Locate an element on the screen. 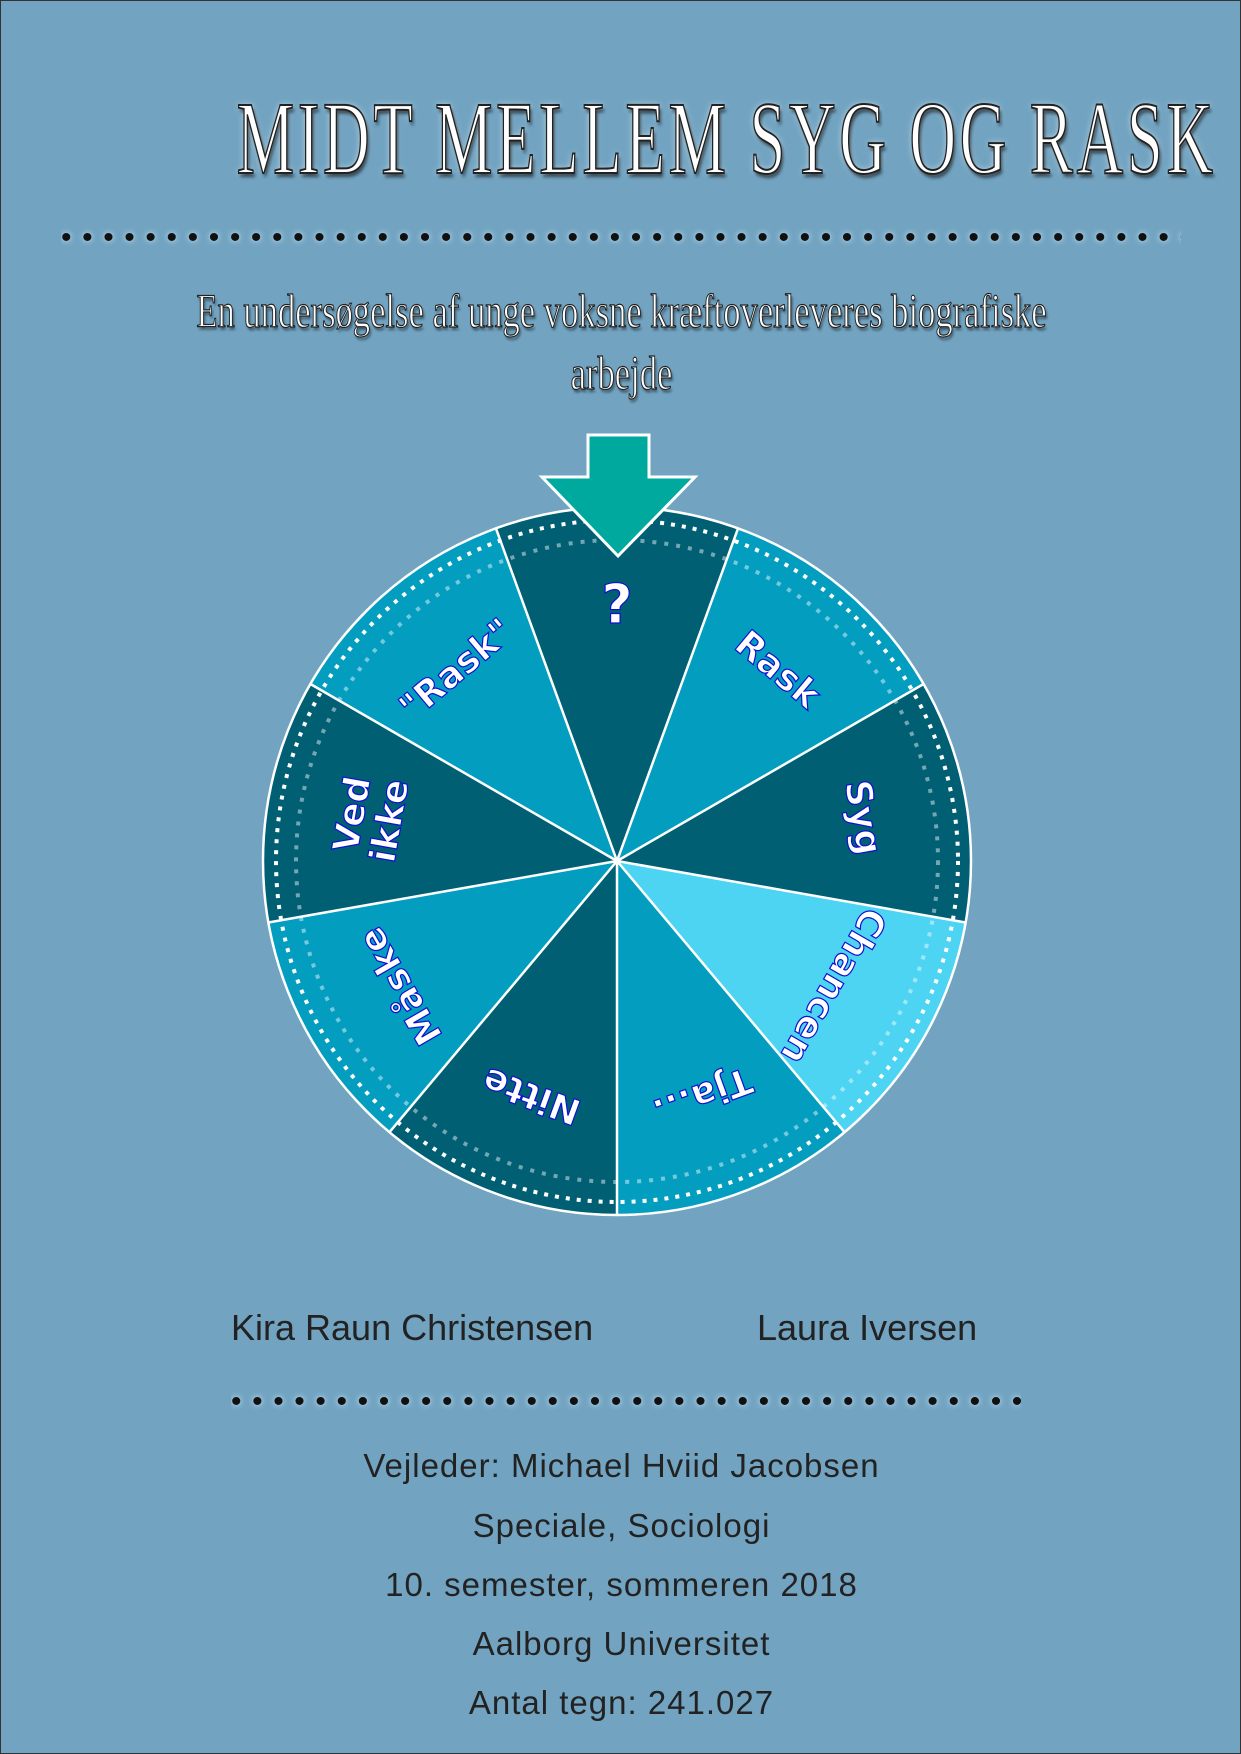  semester: 10. semester, sommeren 2018 is located at coordinates (621, 1584).